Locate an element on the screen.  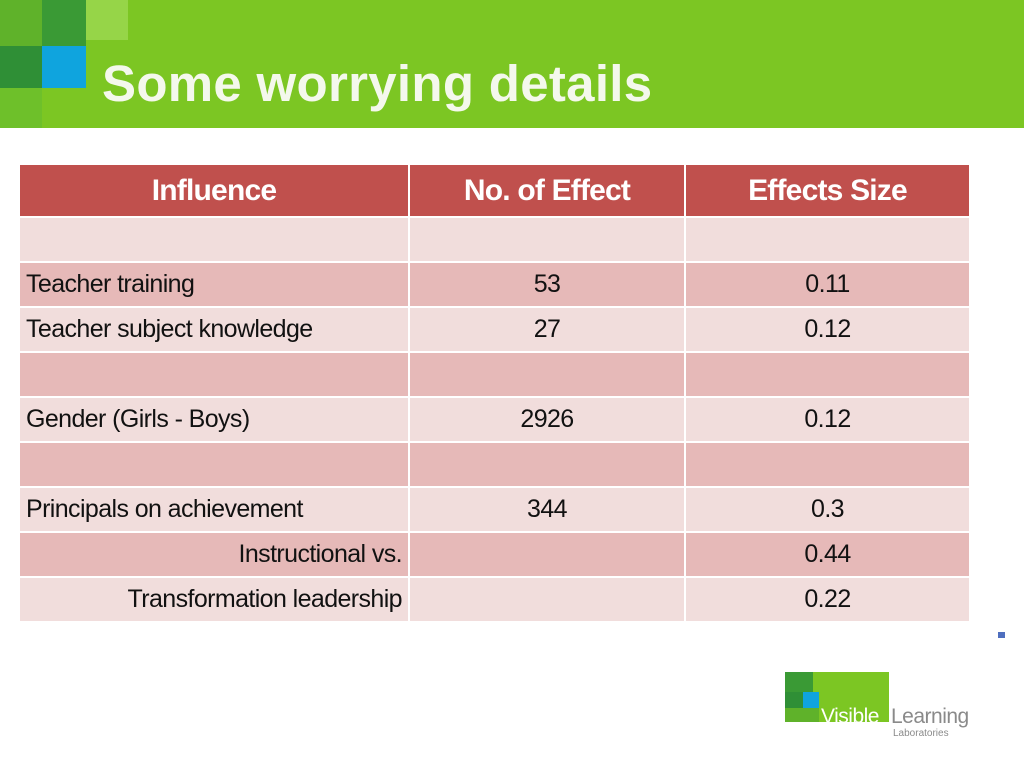
cell-influence: Instructional vs. is located at coordinates (214, 554).